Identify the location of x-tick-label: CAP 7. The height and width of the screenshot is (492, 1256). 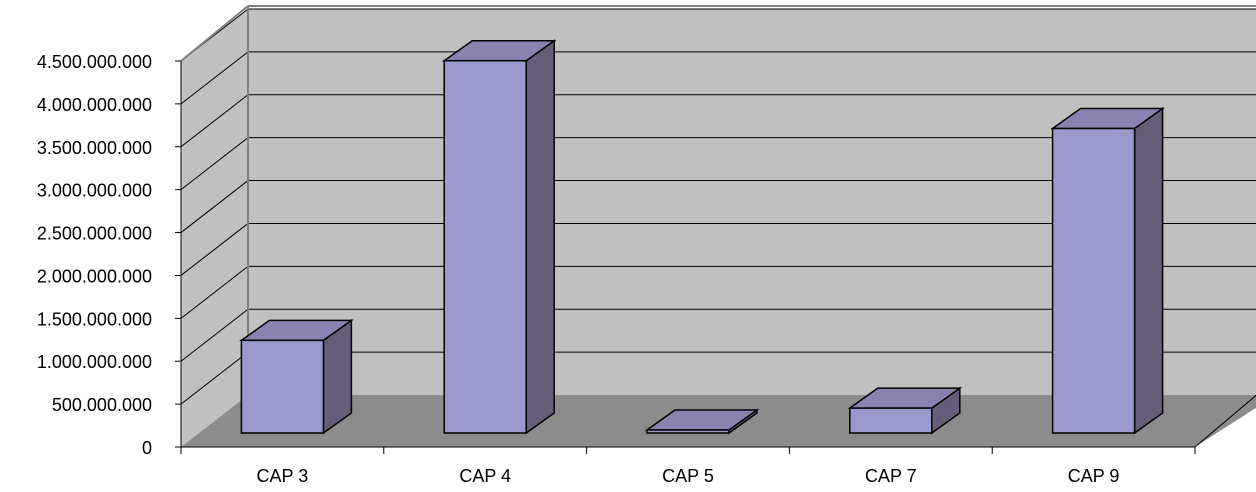
(891, 476).